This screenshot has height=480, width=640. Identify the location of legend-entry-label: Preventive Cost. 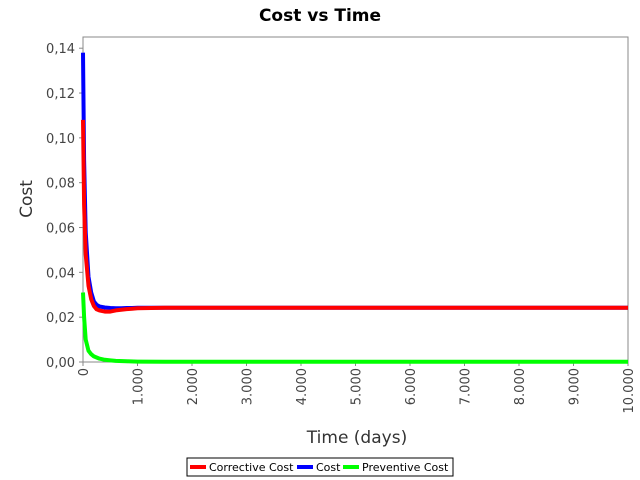
(405, 467).